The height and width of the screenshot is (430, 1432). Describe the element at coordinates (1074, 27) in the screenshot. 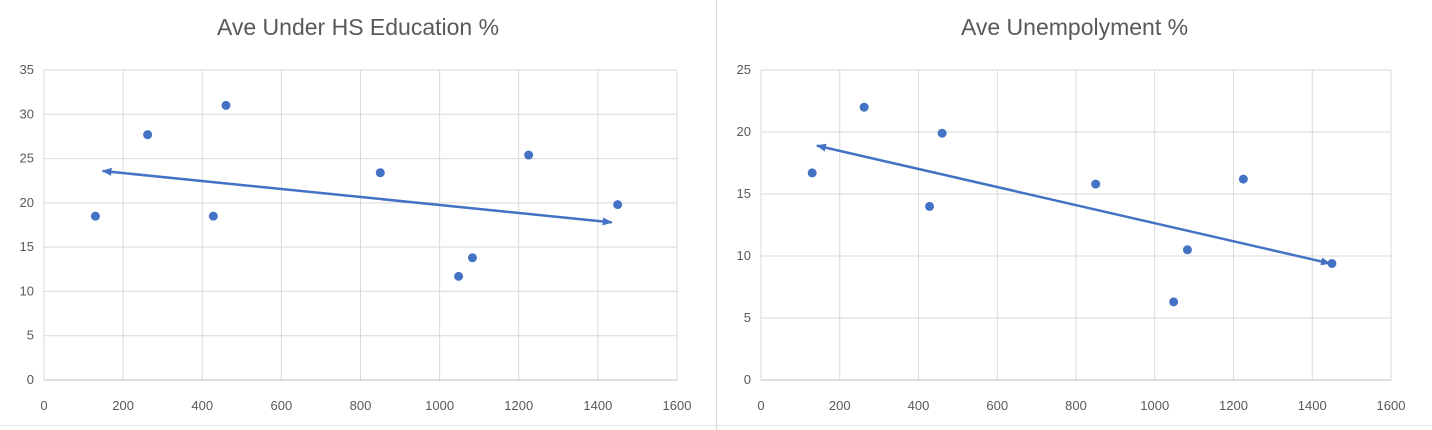

I see `chart-title: Ave Unempolyment %` at that location.